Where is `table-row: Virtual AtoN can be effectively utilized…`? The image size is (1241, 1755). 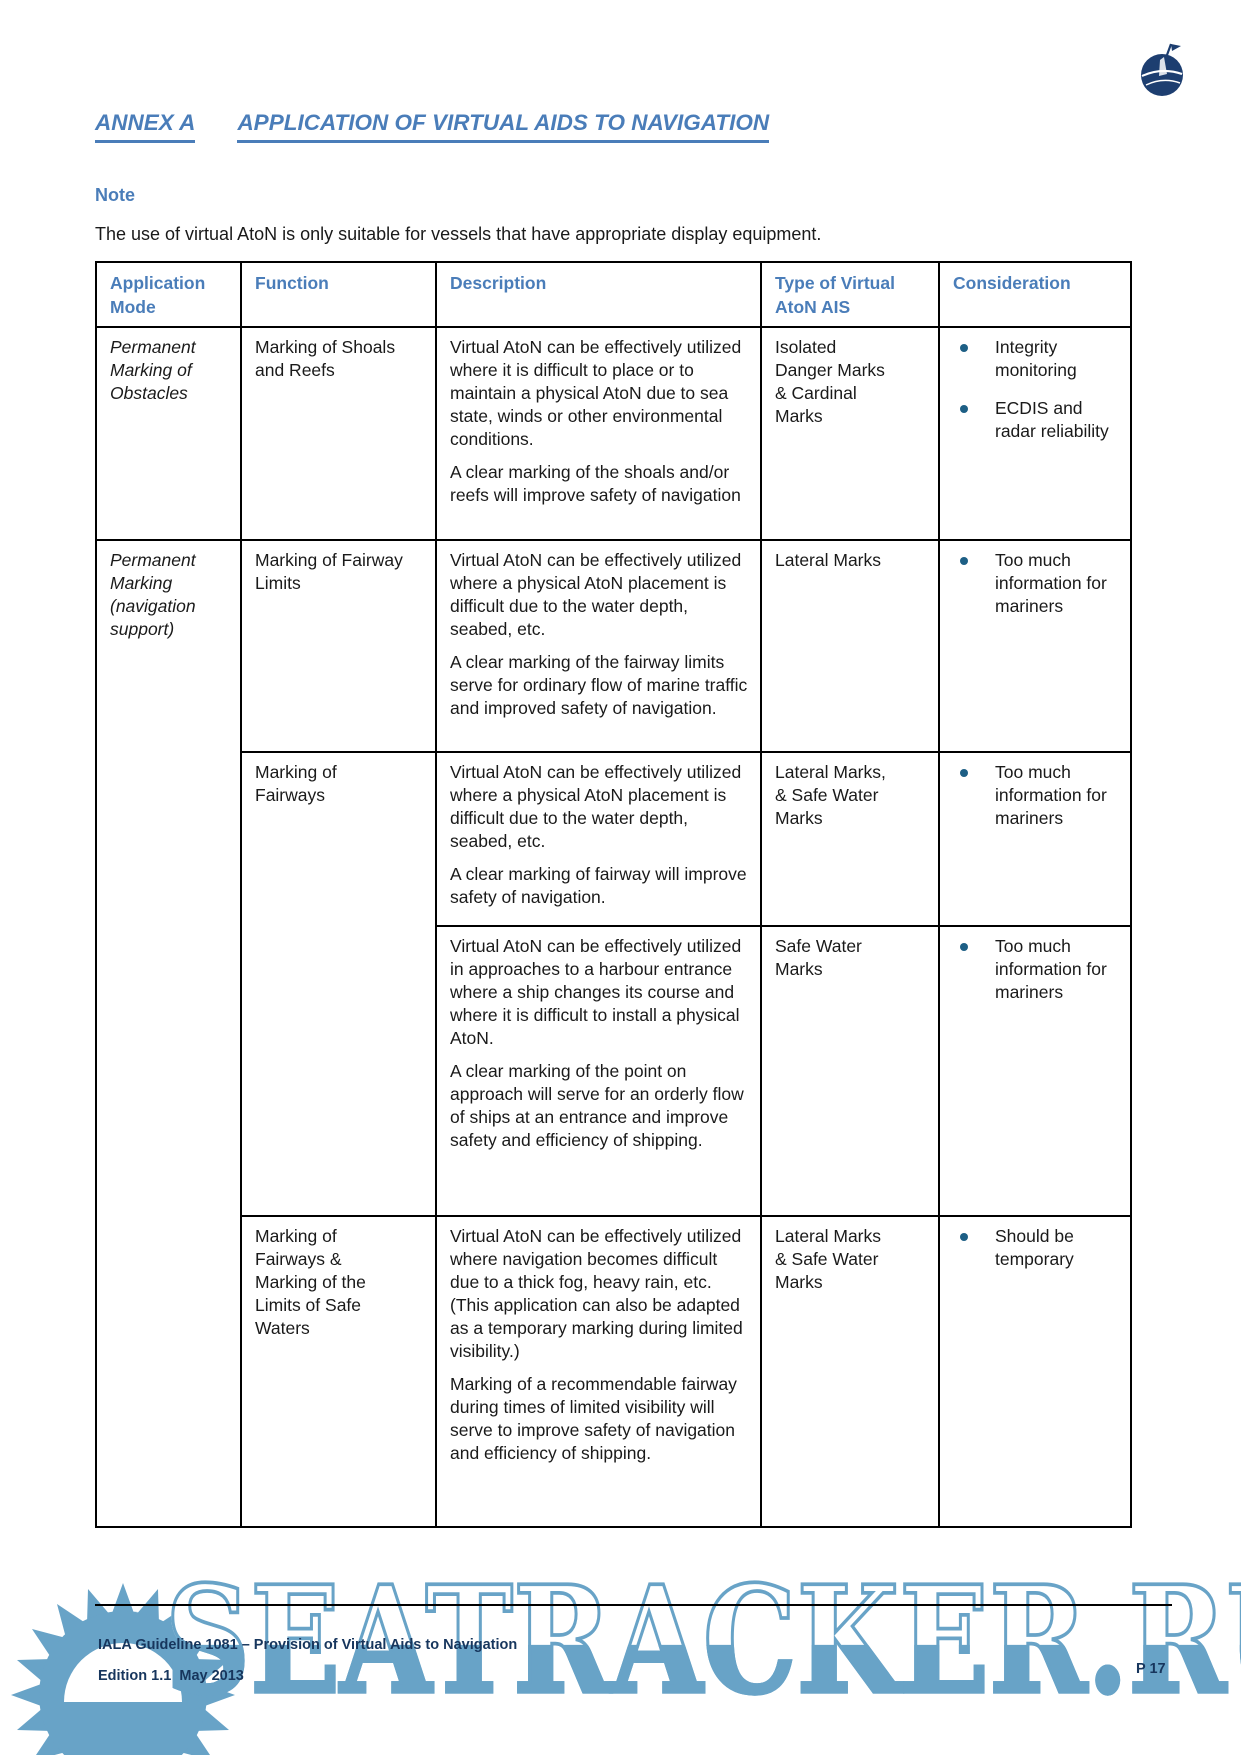 table-row: Virtual AtoN can be effectively utilized… is located at coordinates (614, 1071).